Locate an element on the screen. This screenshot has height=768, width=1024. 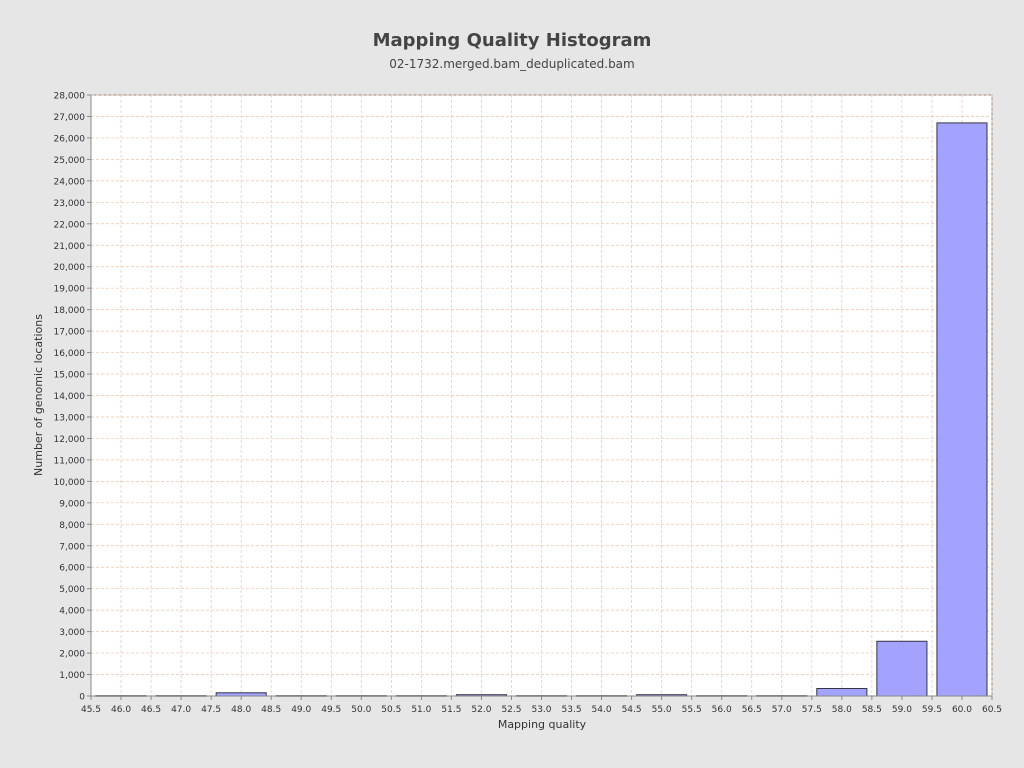
y-tick-label: 18,000 is located at coordinates (70, 311).